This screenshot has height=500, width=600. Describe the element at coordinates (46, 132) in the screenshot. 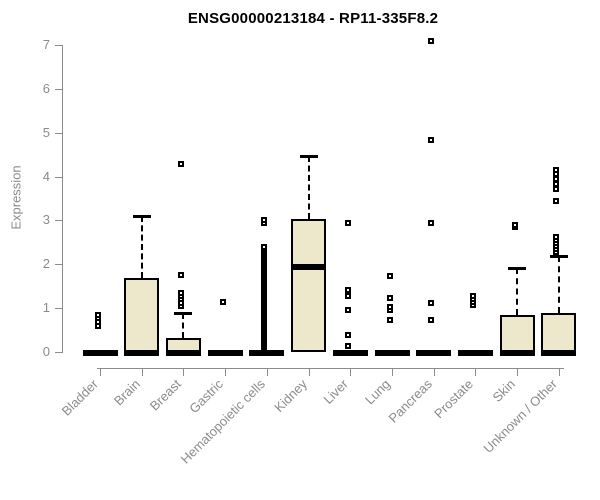

I see `y-tick-label: 5` at that location.